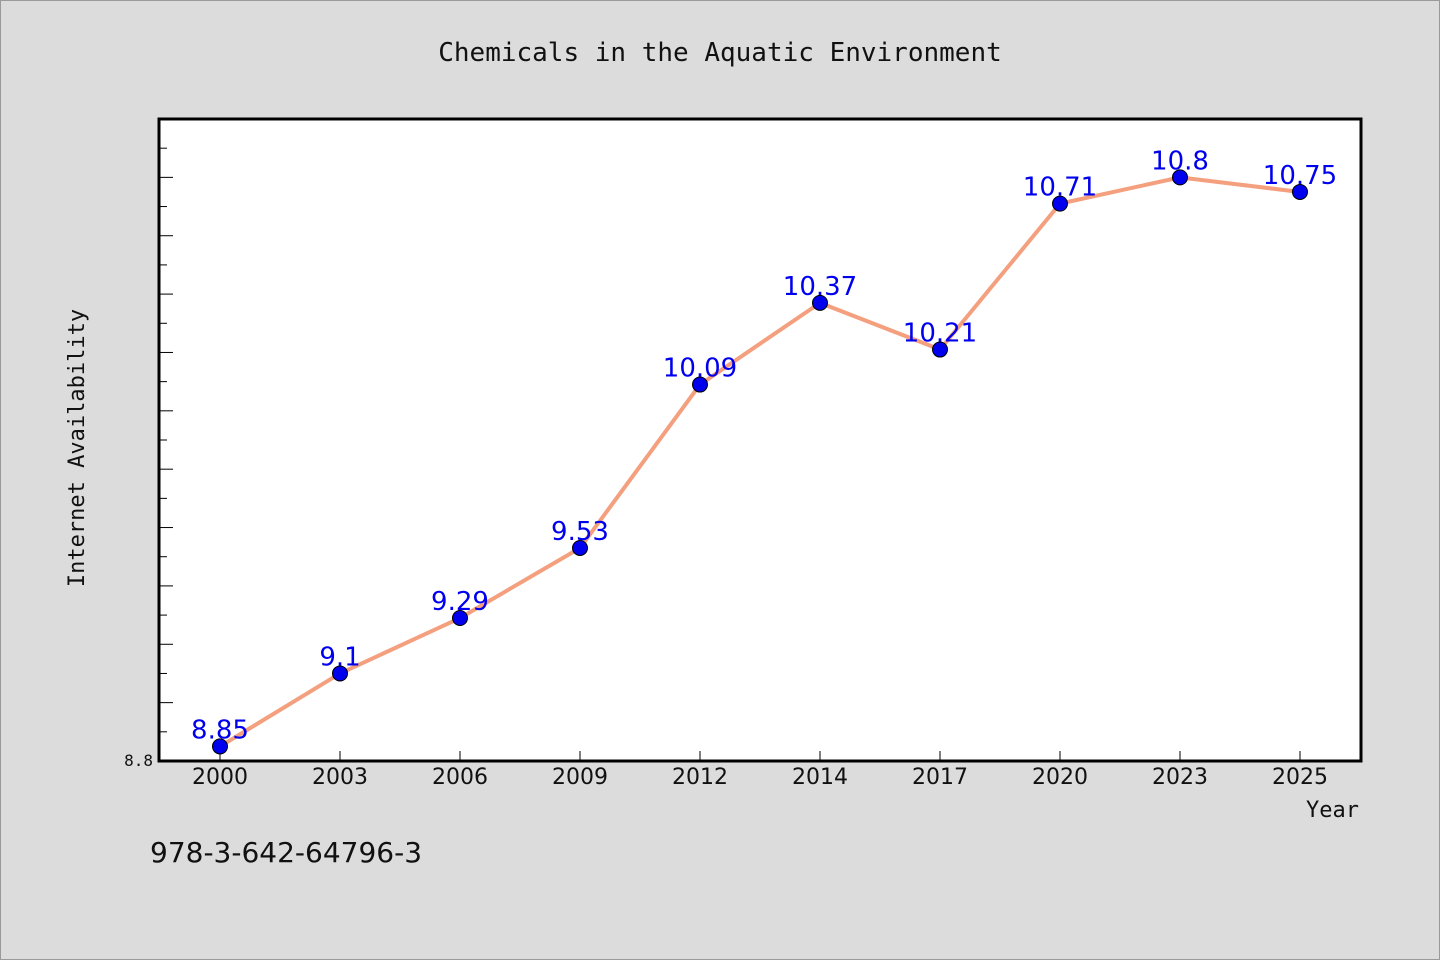  What do you see at coordinates (720, 53) in the screenshot?
I see `chart-title: Chemicals in the Aquatic Environment` at bounding box center [720, 53].